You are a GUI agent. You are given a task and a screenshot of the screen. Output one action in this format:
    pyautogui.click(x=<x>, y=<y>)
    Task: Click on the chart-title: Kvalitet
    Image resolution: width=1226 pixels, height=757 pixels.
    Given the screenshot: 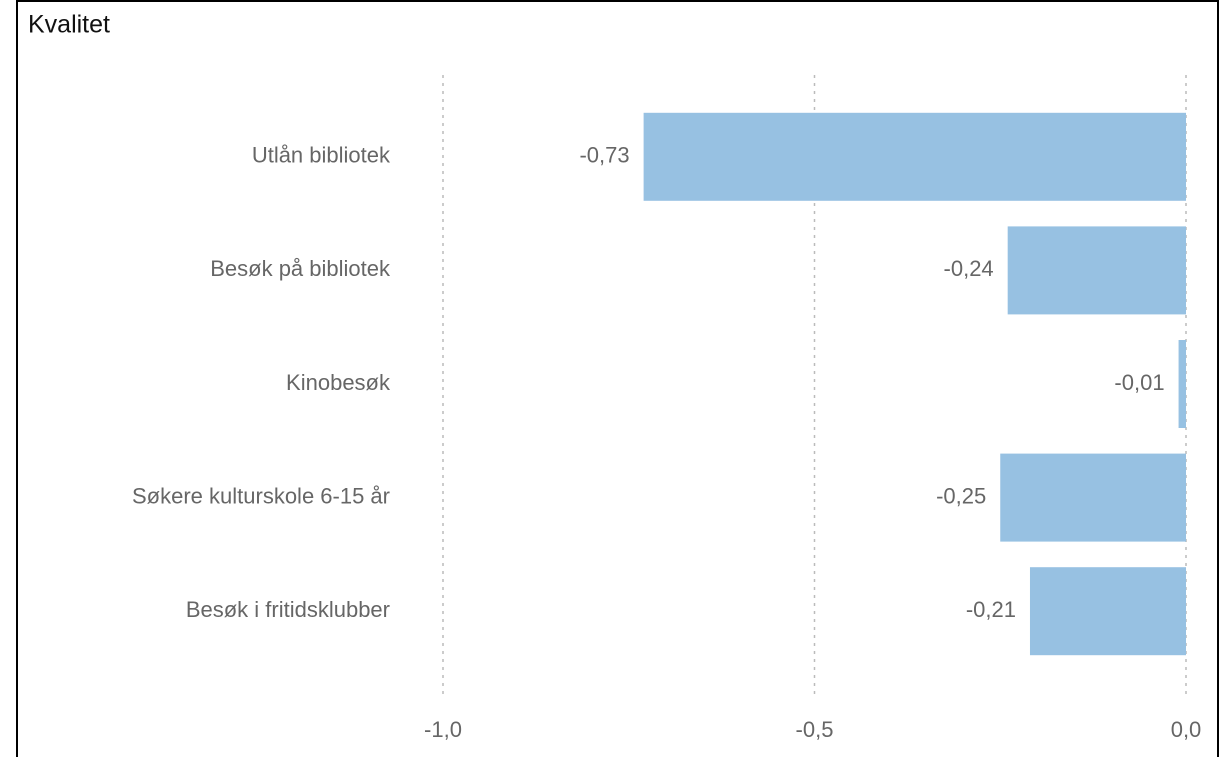 What is the action you would take?
    pyautogui.click(x=69, y=25)
    